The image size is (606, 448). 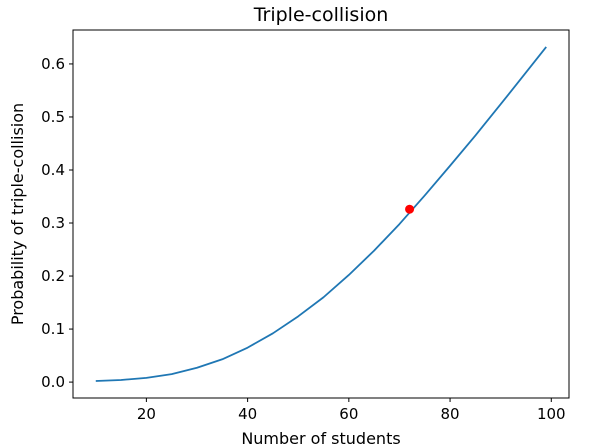 What do you see at coordinates (53, 170) in the screenshot?
I see `y-tick-label: 0.4` at bounding box center [53, 170].